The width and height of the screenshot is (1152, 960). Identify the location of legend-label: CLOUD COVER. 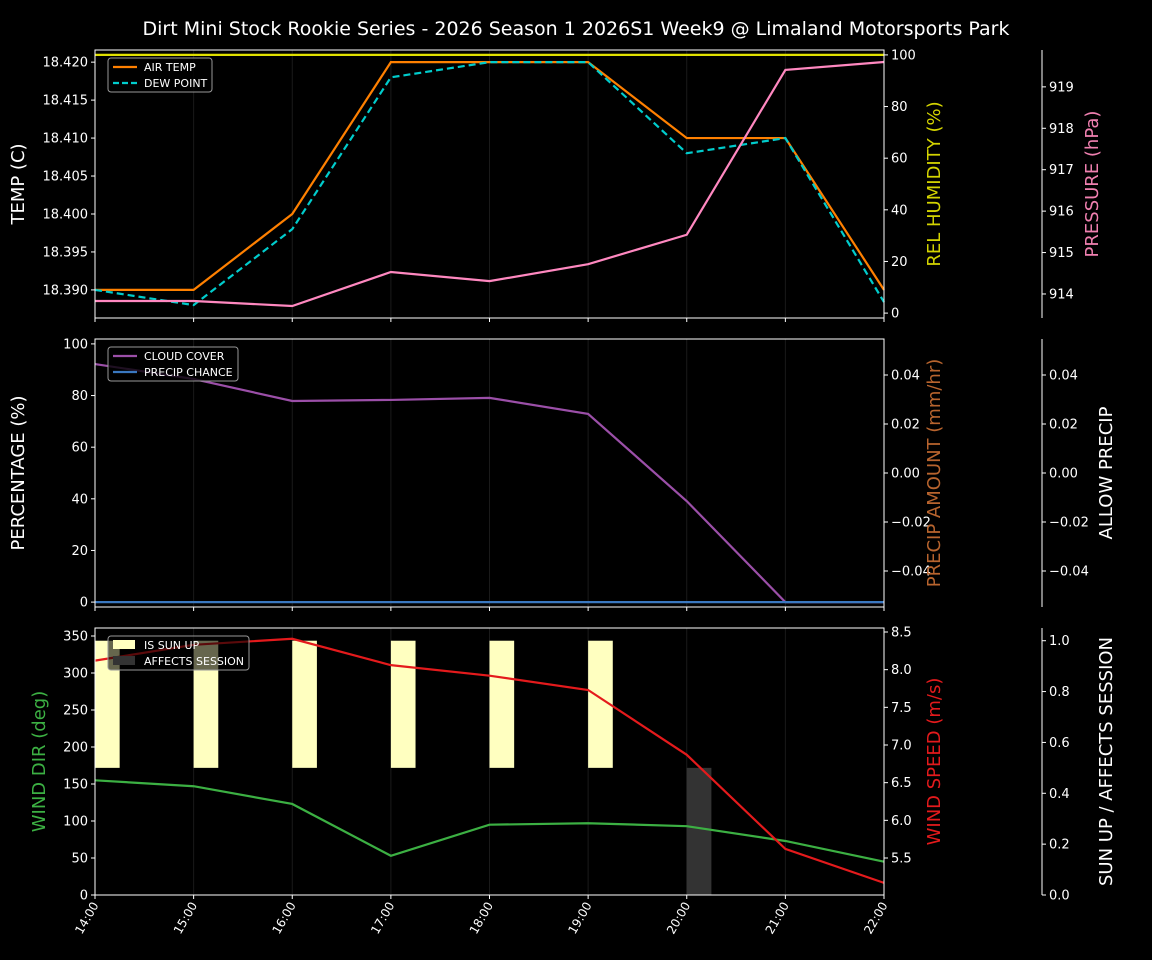
(184, 356).